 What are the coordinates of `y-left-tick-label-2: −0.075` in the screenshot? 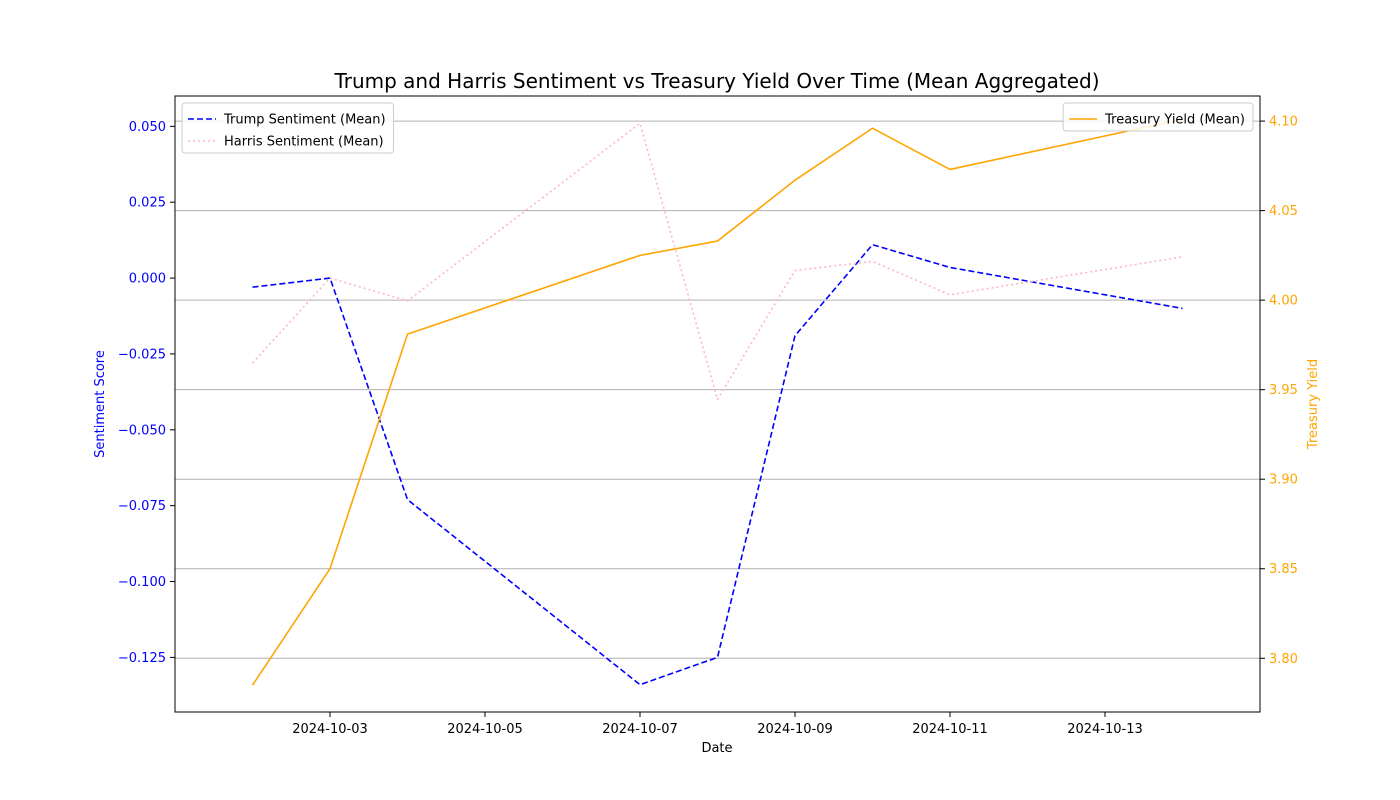 It's located at (142, 506).